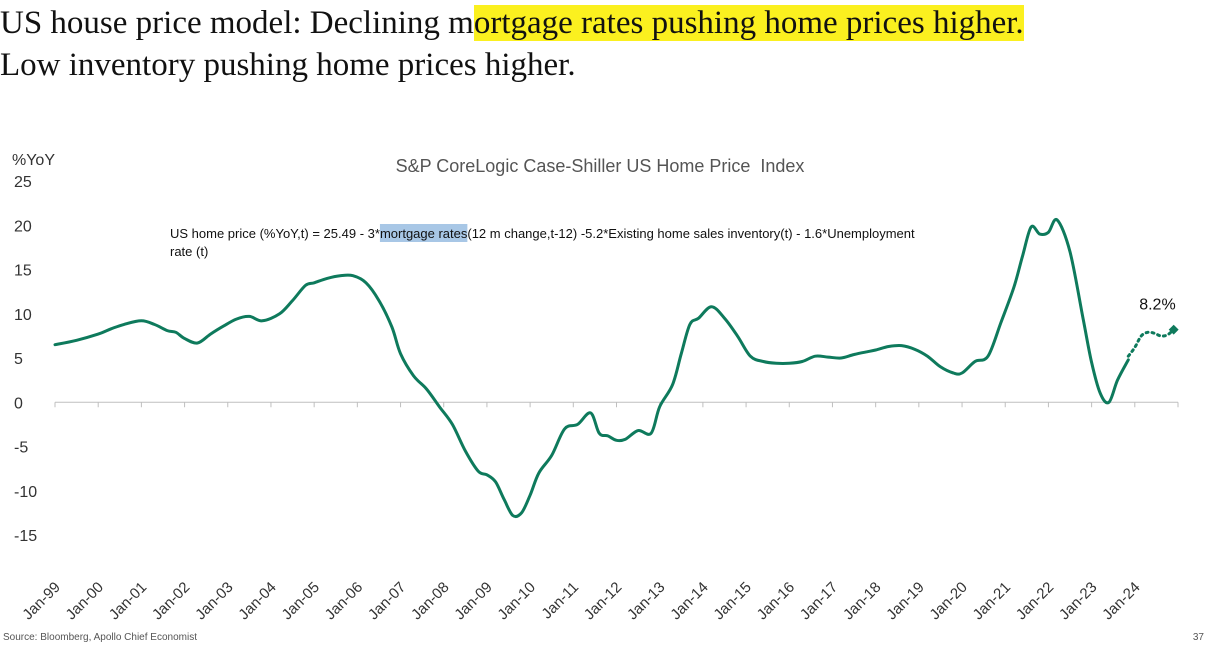 The image size is (1217, 655). What do you see at coordinates (189, 251) in the screenshot?
I see `annotation-equation-line2: rate (t)` at bounding box center [189, 251].